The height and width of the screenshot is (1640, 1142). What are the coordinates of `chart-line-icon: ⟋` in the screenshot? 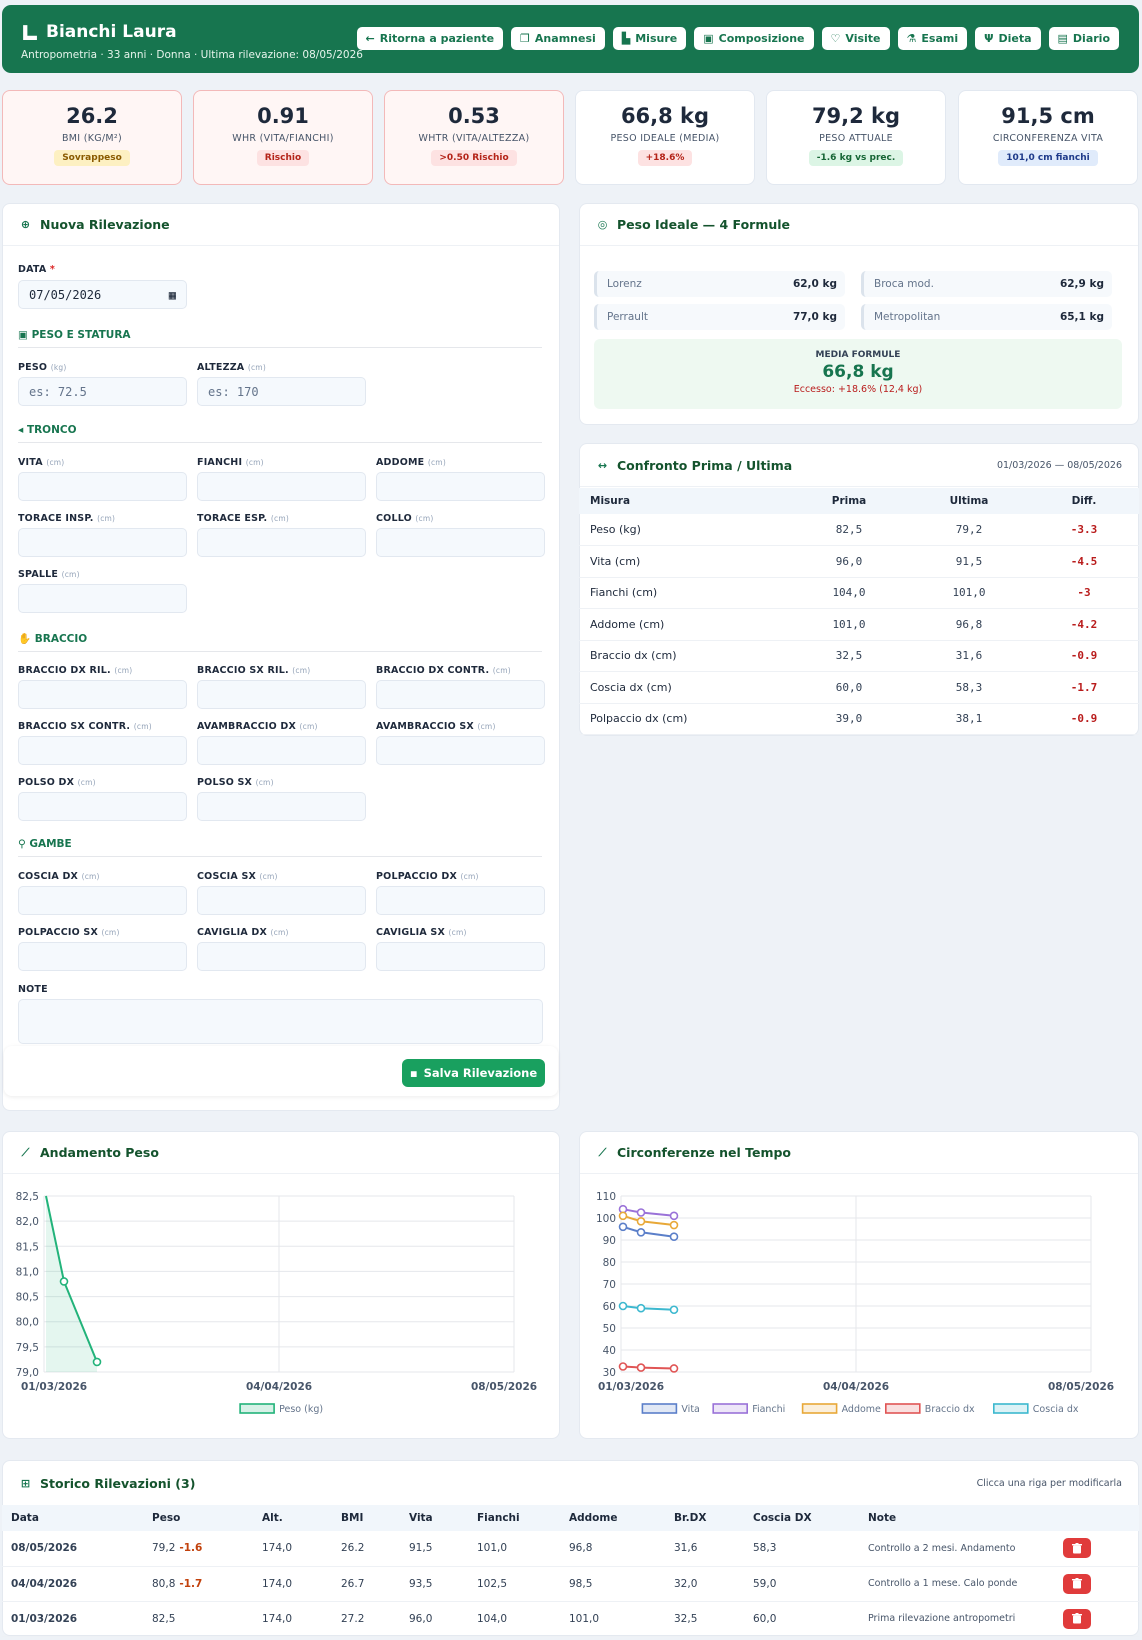 It's located at (25, 1152).